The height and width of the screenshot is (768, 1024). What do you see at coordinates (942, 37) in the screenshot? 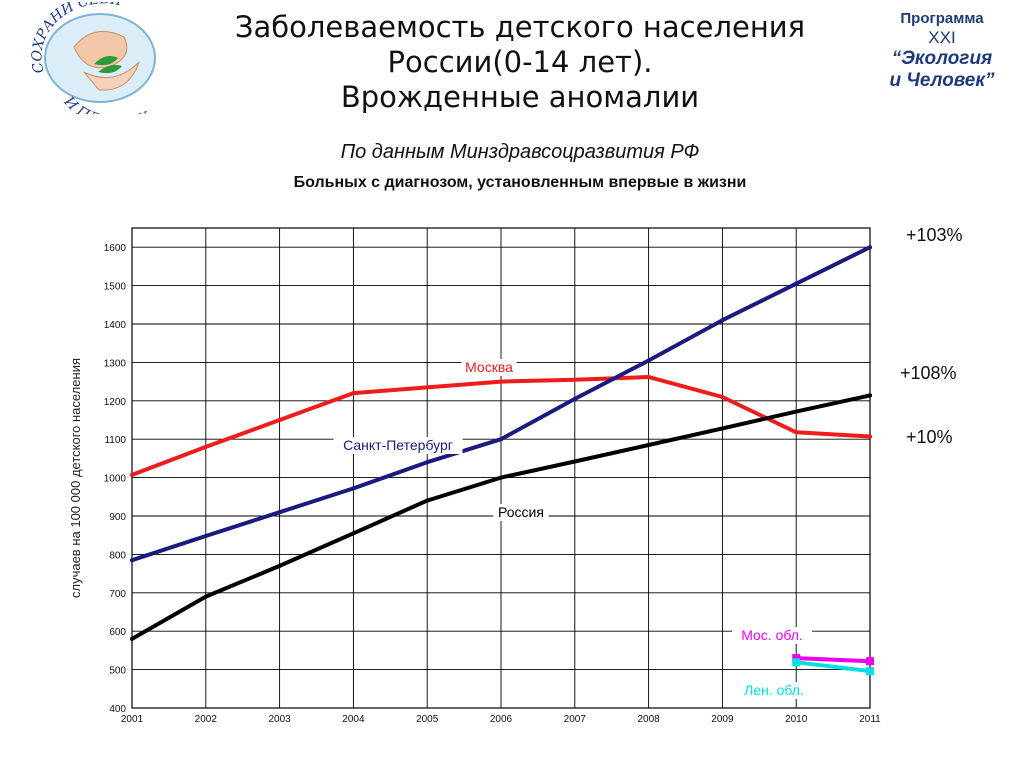
I see `logo-right-line2: XXI` at bounding box center [942, 37].